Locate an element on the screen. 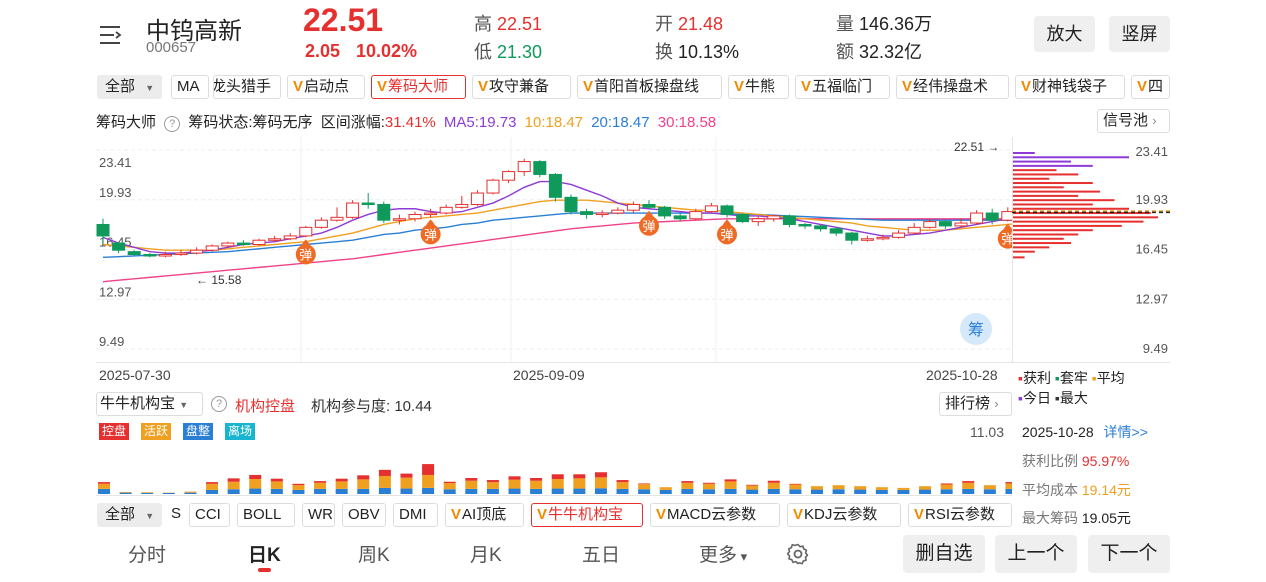  period-tab-label: 月K is located at coordinates (486, 555).